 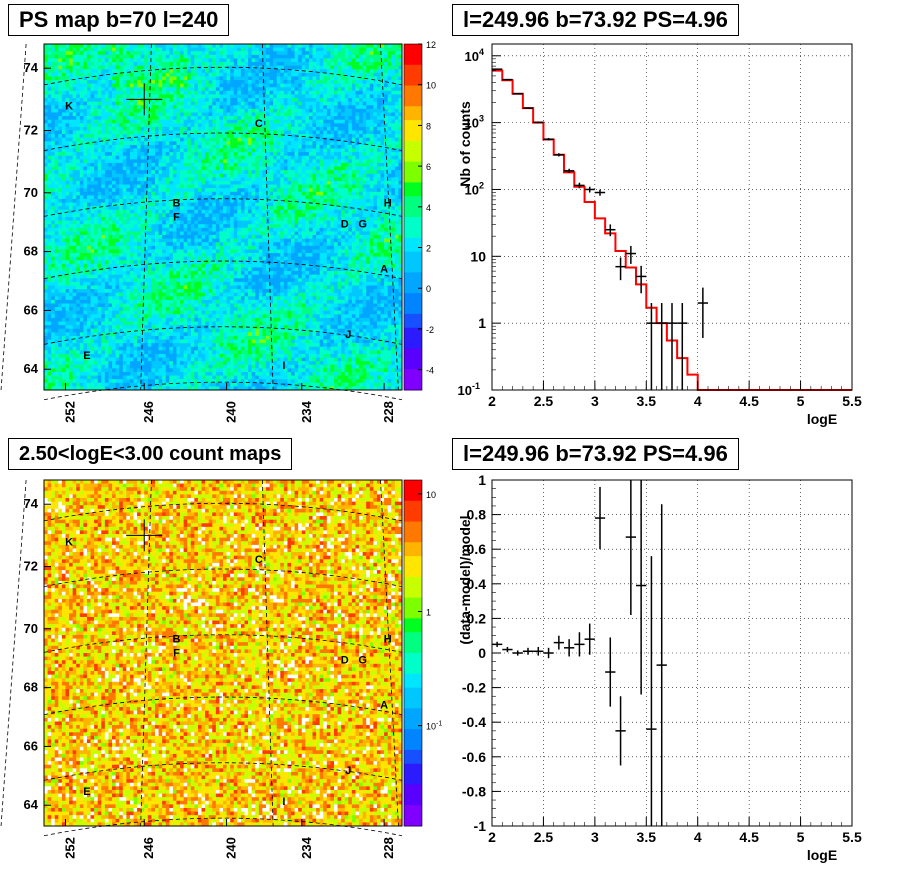 I want to click on spectrum-x-tick-label: 3, so click(x=595, y=401).